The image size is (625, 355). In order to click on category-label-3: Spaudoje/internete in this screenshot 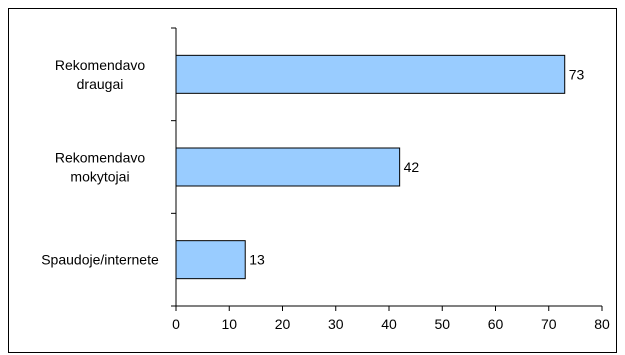, I will do `click(100, 260)`.